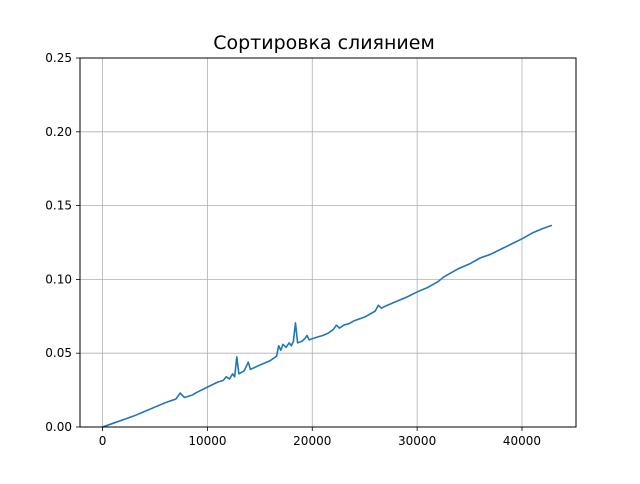 This screenshot has height=484, width=640. What do you see at coordinates (417, 441) in the screenshot?
I see `x-tick-label: 30000` at bounding box center [417, 441].